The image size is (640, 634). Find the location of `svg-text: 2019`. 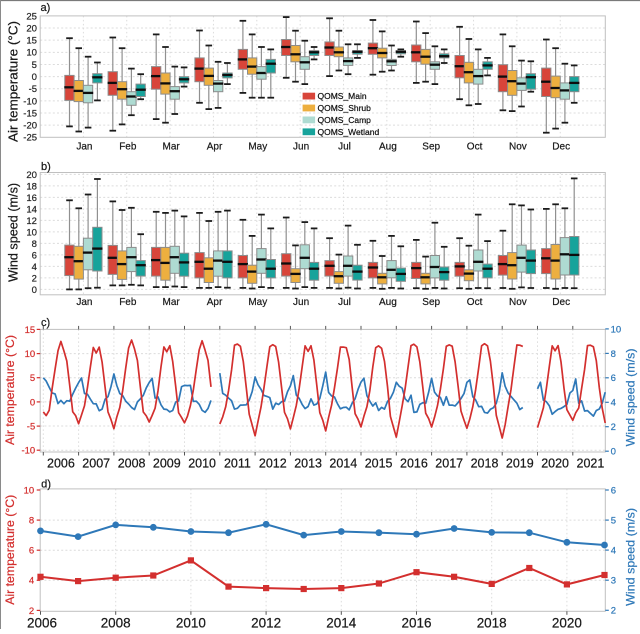

svg-text: 2019 is located at coordinates (520, 462).